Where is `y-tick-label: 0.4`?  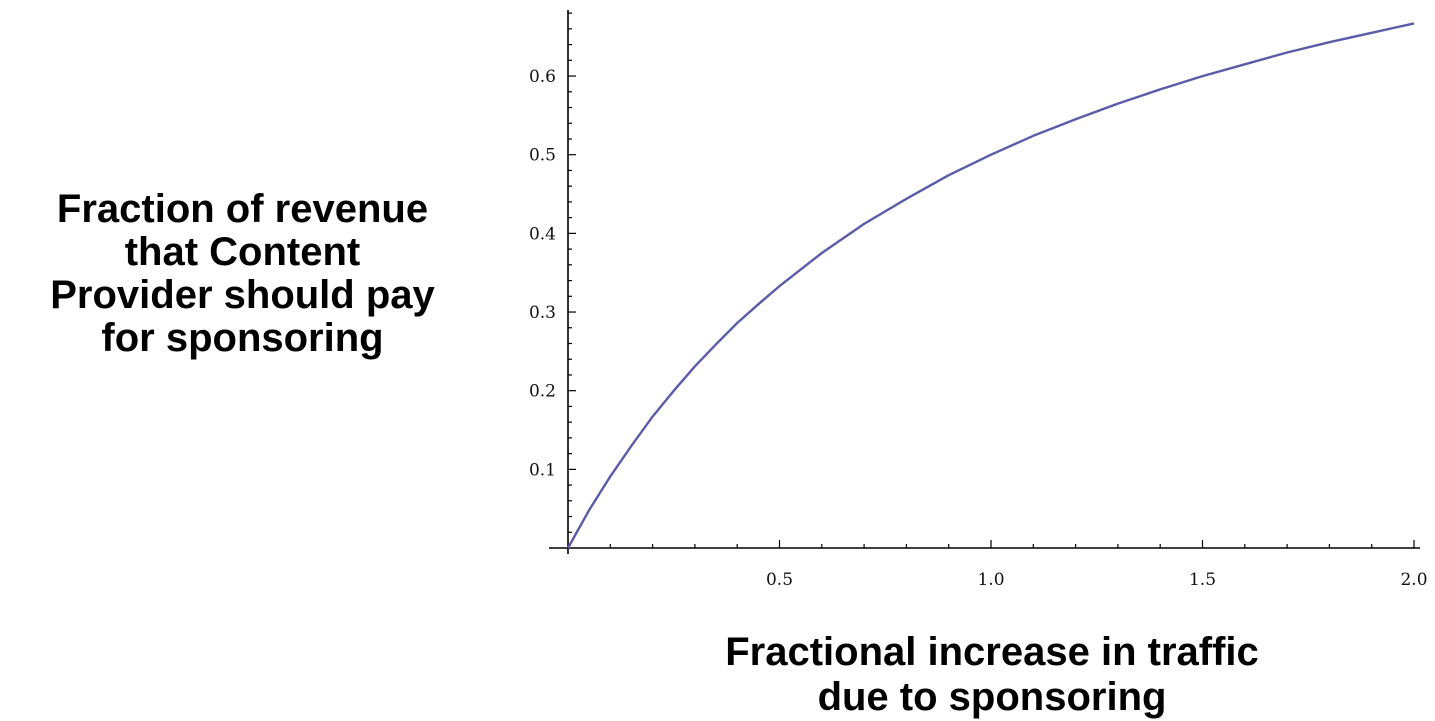 y-tick-label: 0.4 is located at coordinates (542, 234).